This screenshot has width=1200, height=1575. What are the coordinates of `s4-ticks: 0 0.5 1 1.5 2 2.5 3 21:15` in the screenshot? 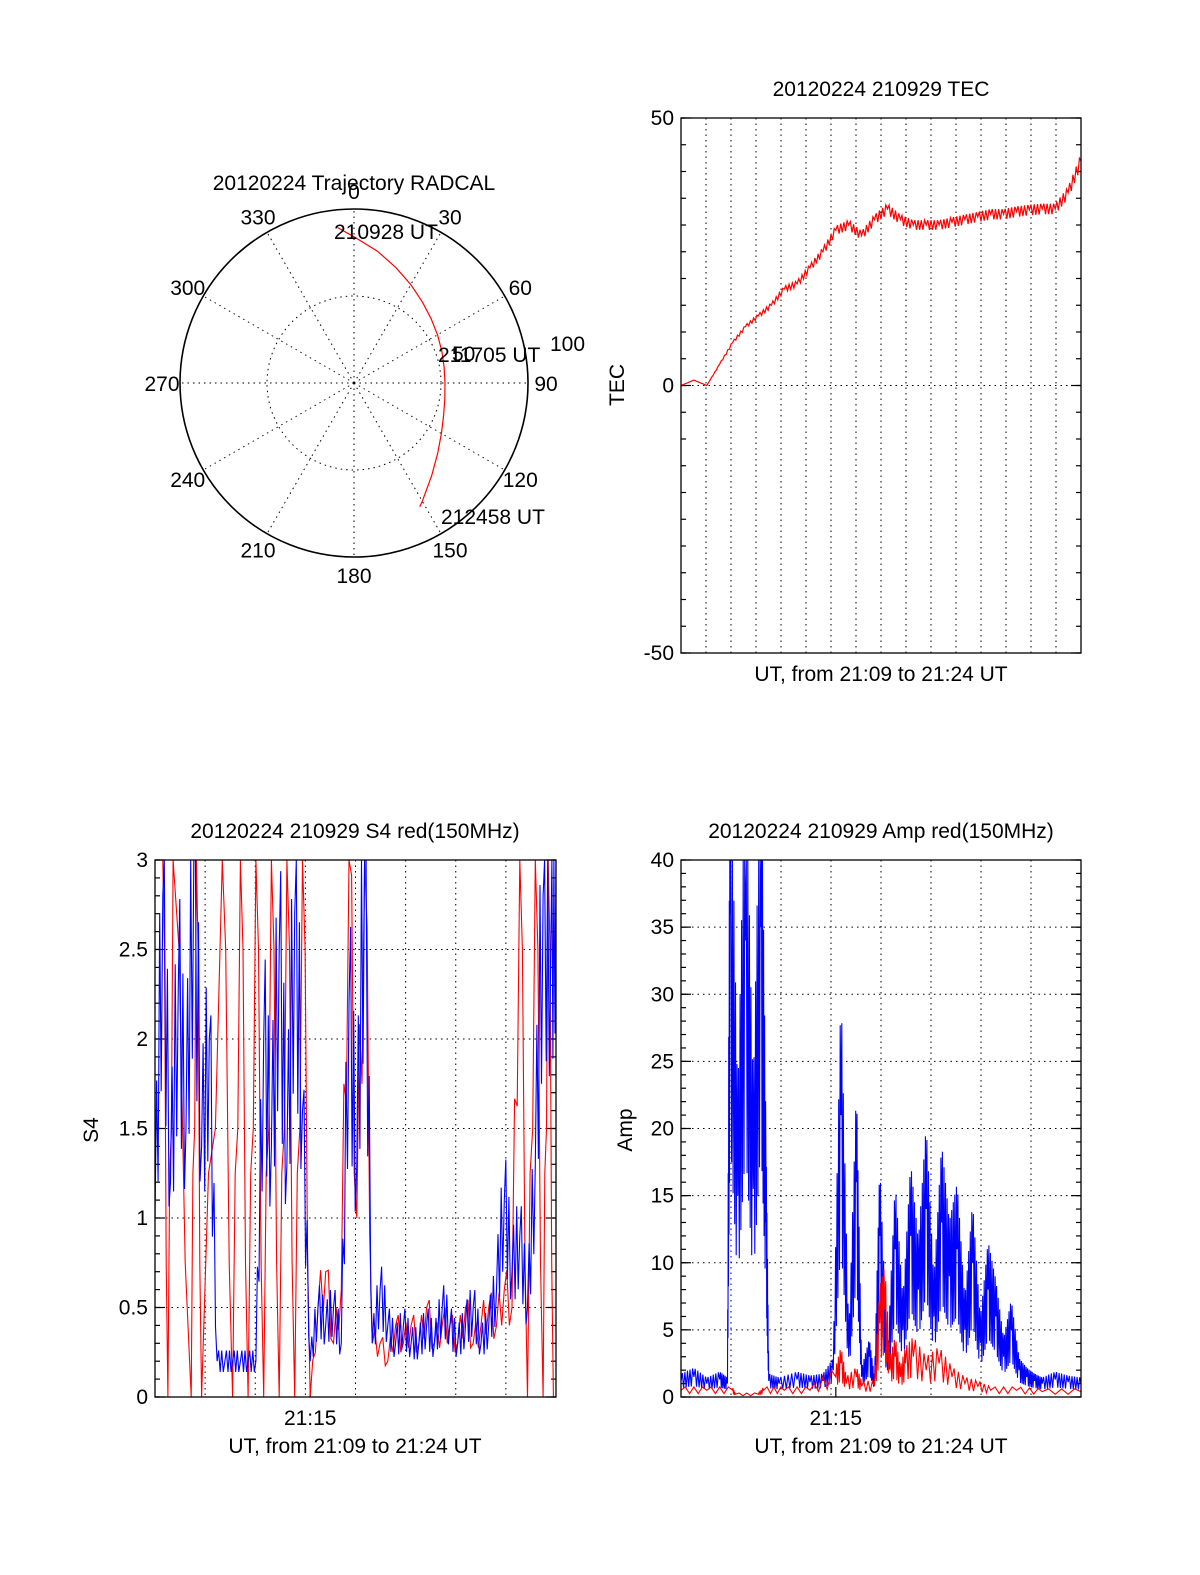 It's located at (337, 1139).